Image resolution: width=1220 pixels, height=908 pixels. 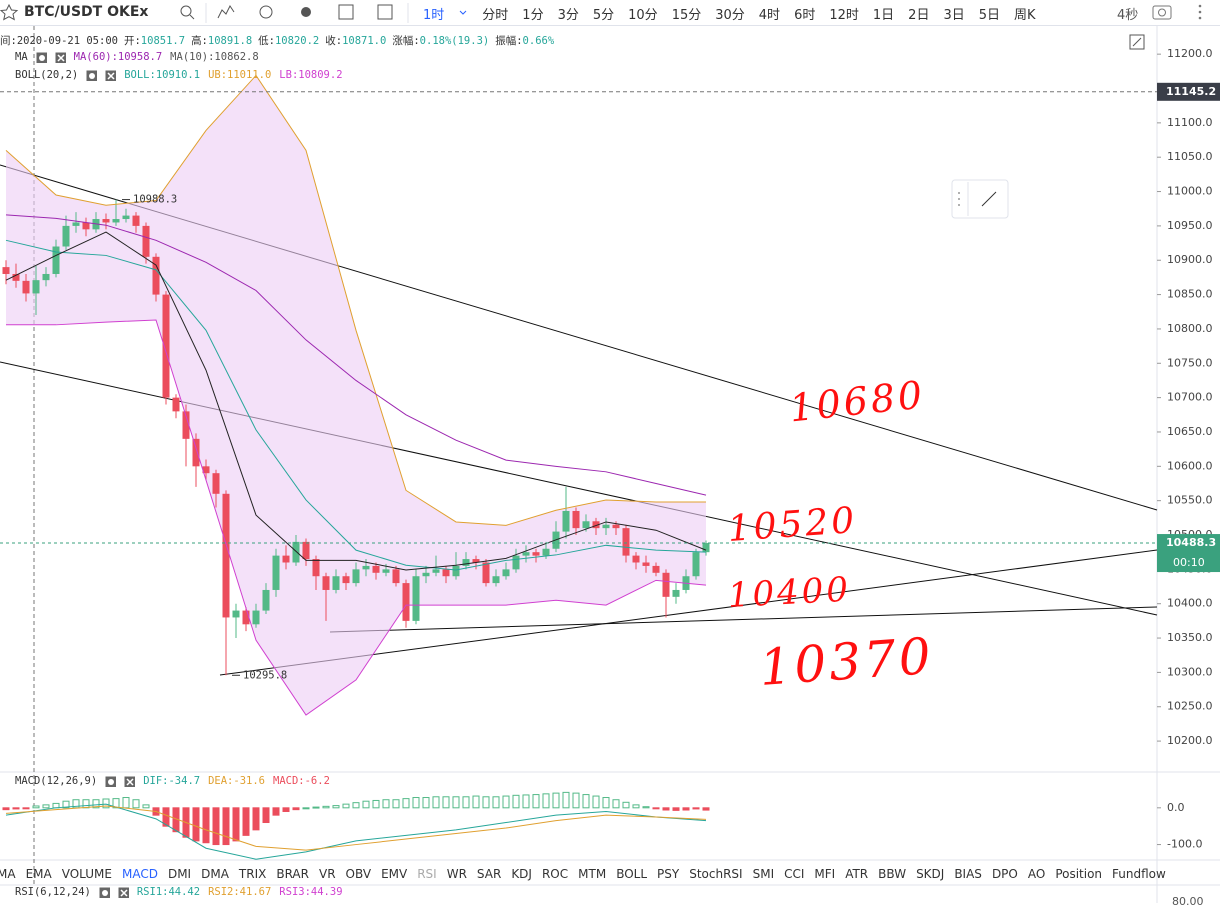 I want to click on indicator-tab: SKDJ, so click(x=930, y=874).